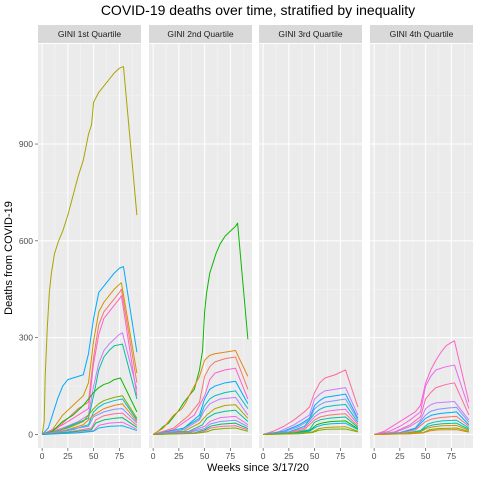 Image resolution: width=480 pixels, height=480 pixels. I want to click on y-tick-label: 0, so click(30, 434).